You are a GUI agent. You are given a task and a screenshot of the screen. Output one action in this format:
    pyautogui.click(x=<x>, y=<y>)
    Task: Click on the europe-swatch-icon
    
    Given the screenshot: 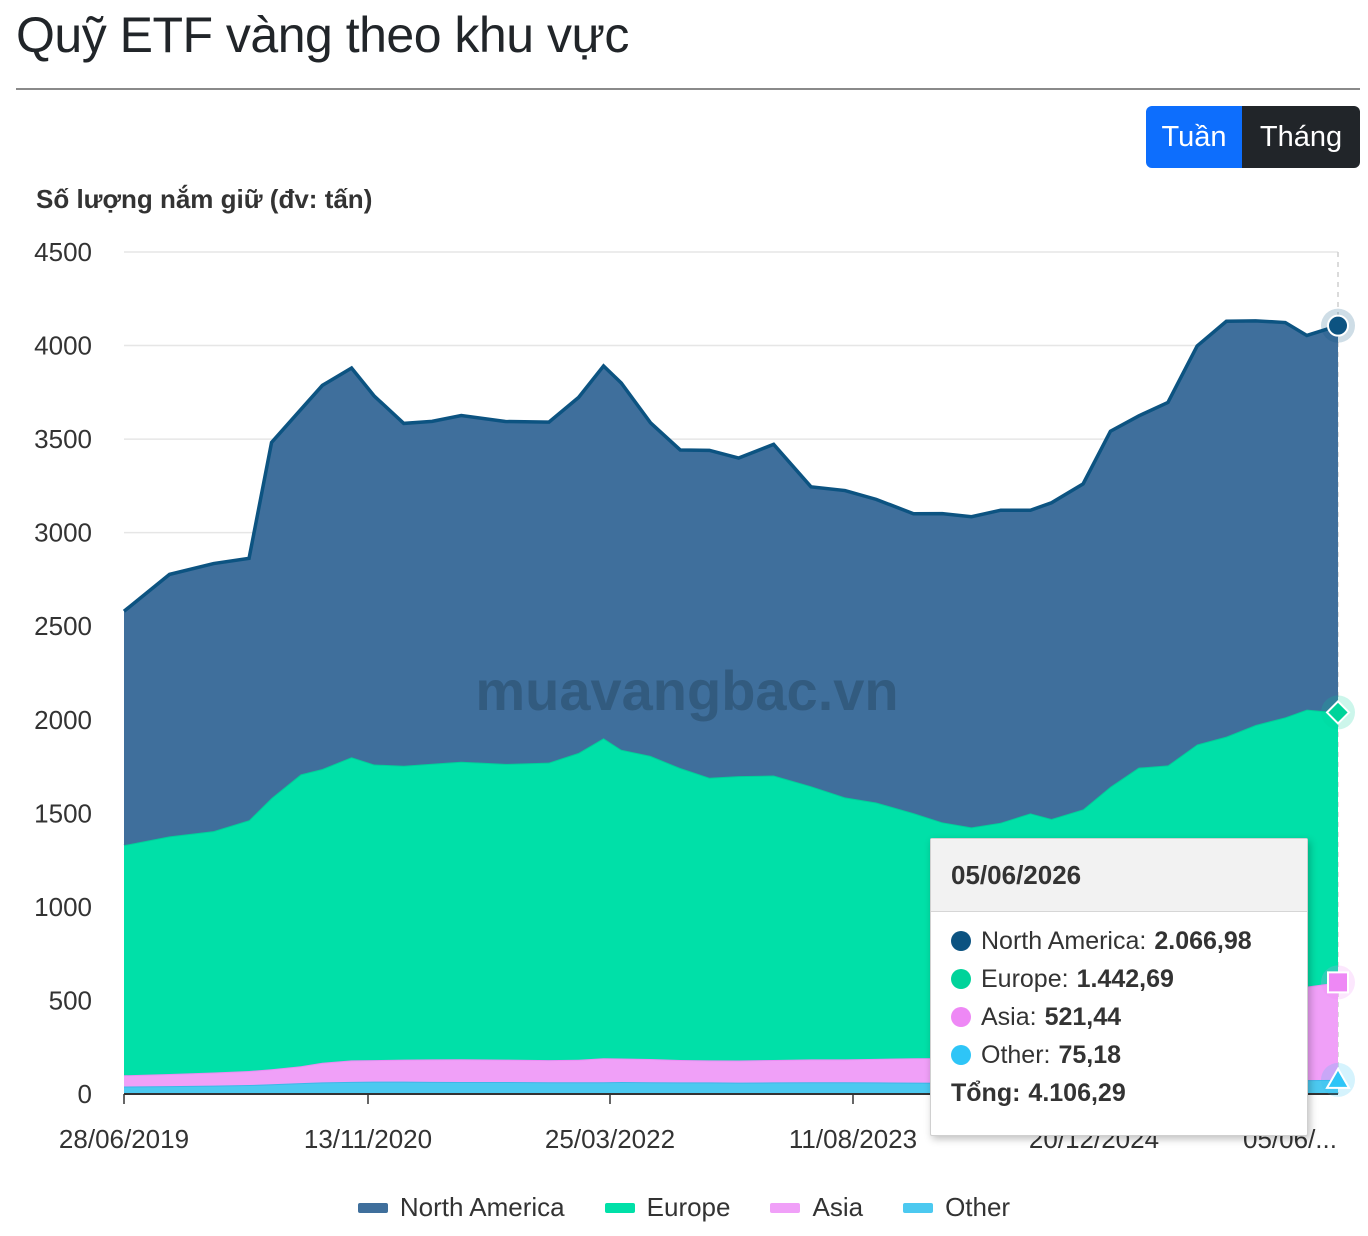 What is the action you would take?
    pyautogui.click(x=619, y=1207)
    